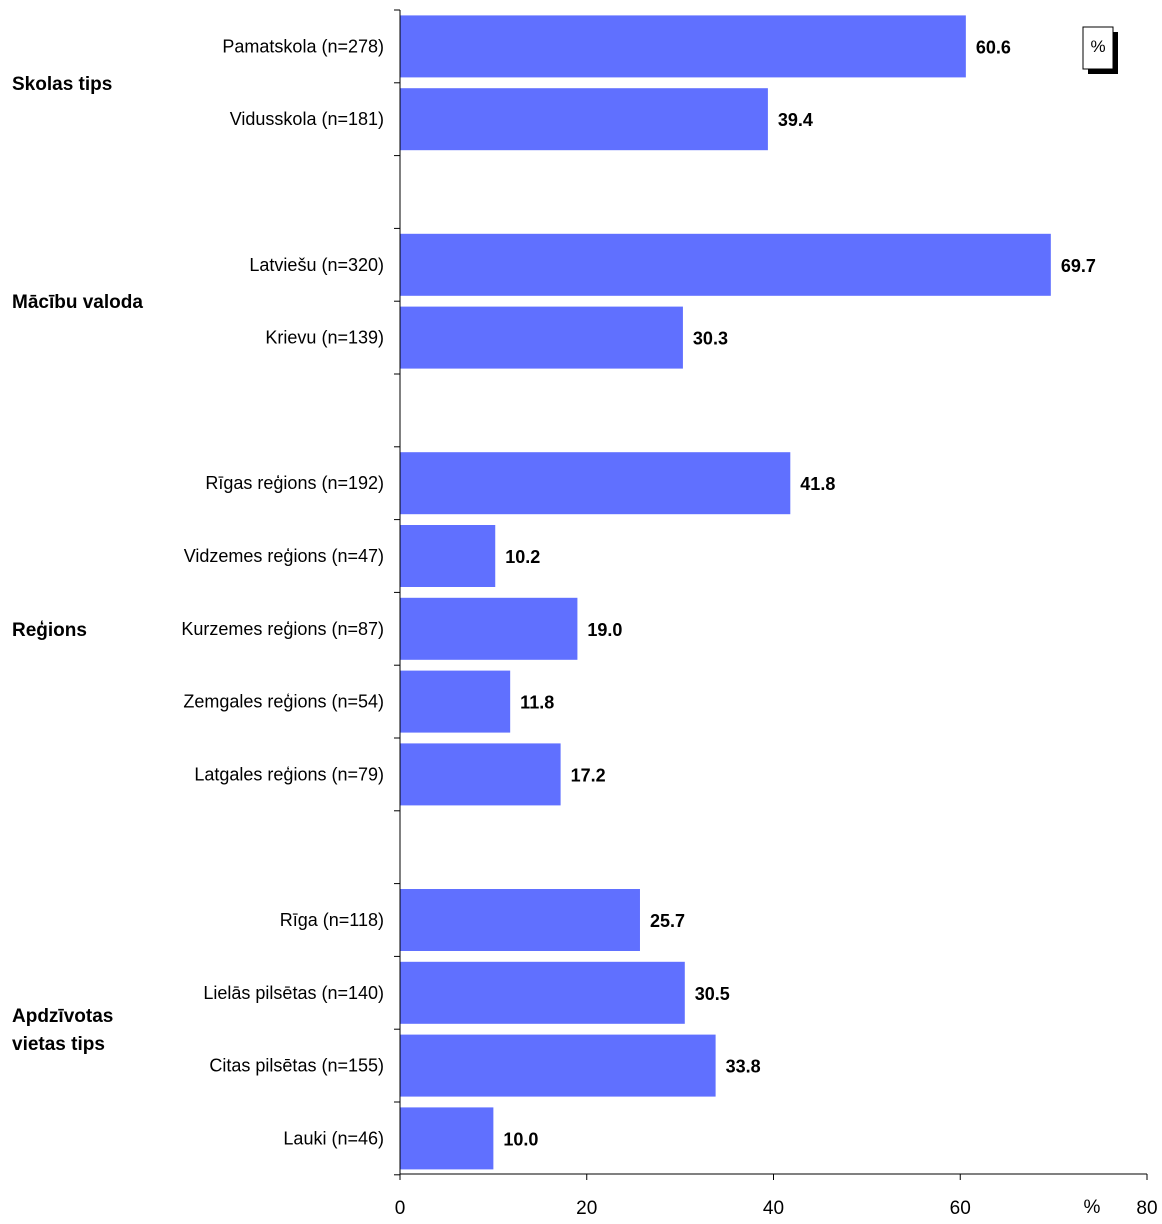 This screenshot has height=1224, width=1162. Describe the element at coordinates (1146, 1208) in the screenshot. I see `x-tick-label: 80` at that location.